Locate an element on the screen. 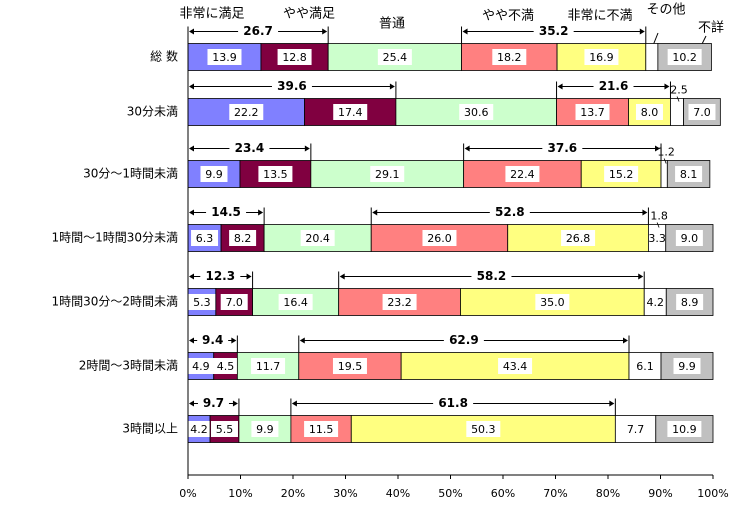 This screenshot has height=505, width=733. x-tick-label: 100% is located at coordinates (712, 493).